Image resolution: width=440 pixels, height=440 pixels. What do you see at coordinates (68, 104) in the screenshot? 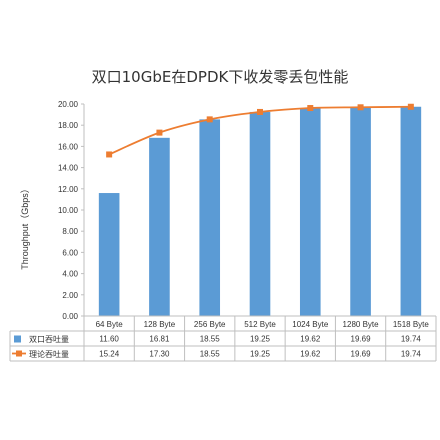
I see `y-tick-label: 20.00` at bounding box center [68, 104].